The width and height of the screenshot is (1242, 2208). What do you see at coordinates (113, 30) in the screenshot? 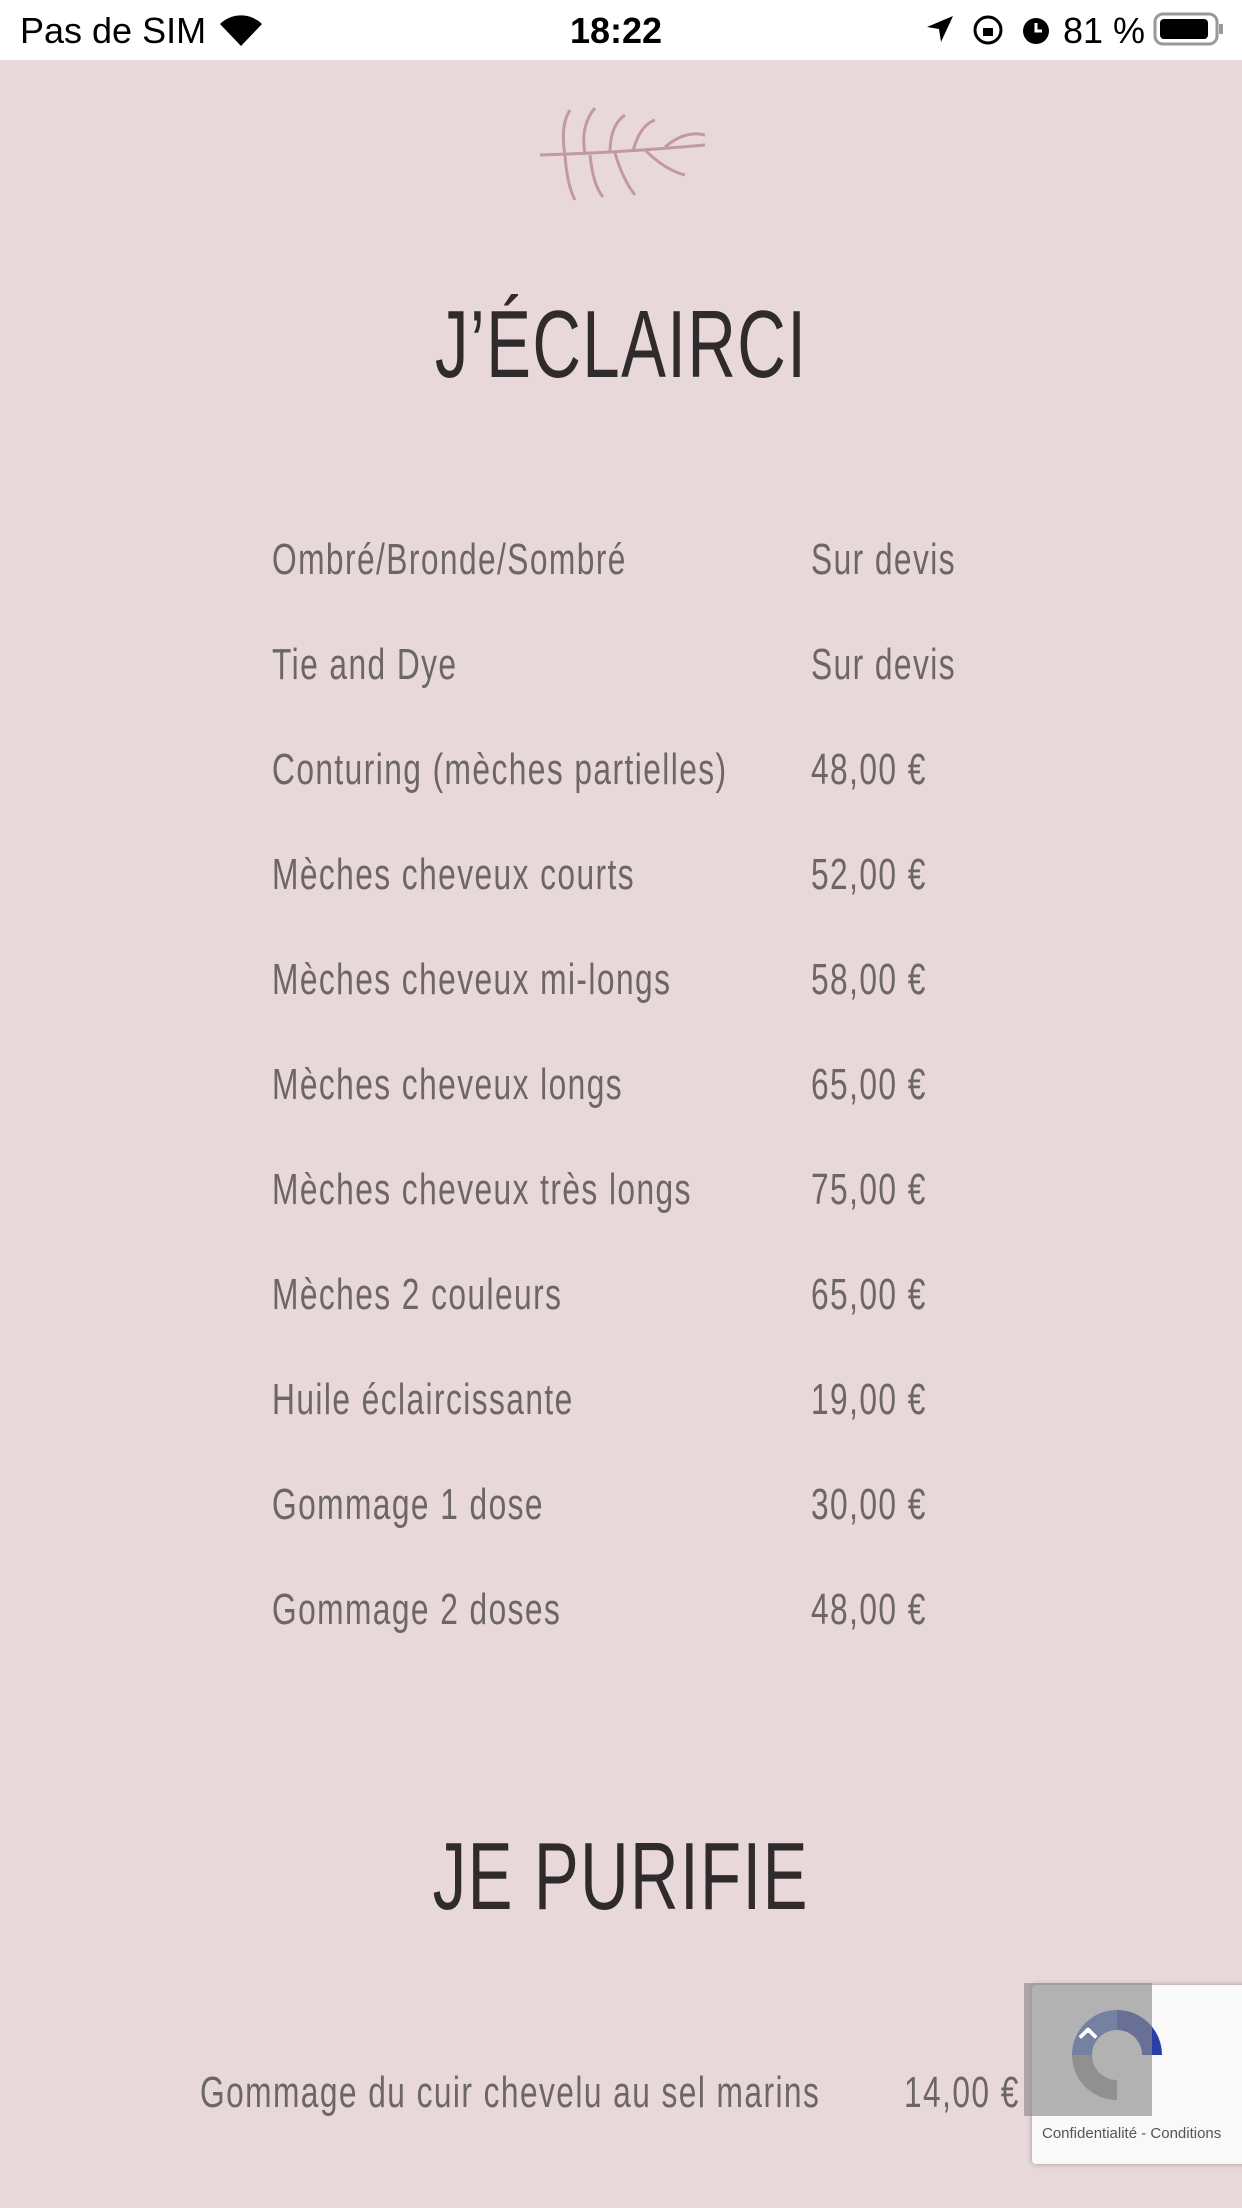
I see `carrier: Pas de SIM` at bounding box center [113, 30].